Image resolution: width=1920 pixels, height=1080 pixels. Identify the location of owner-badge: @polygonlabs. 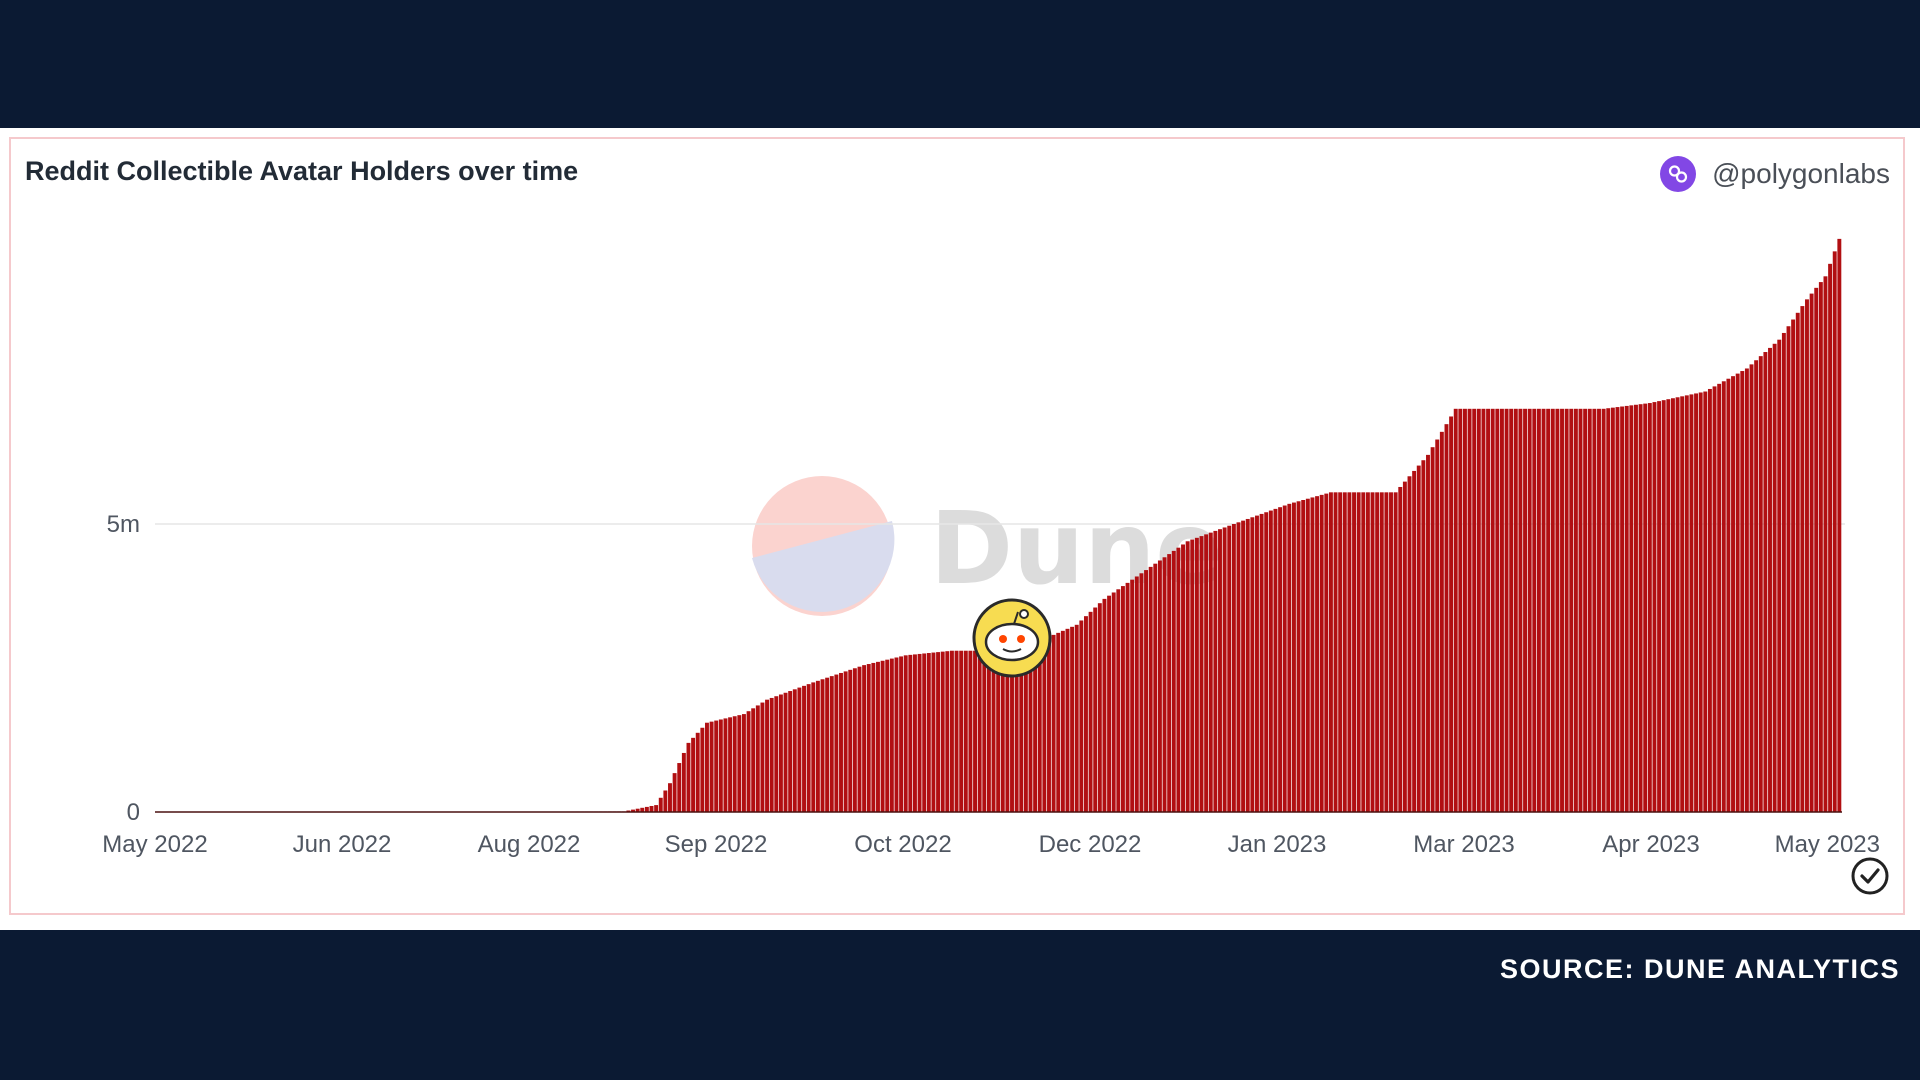
(1775, 174).